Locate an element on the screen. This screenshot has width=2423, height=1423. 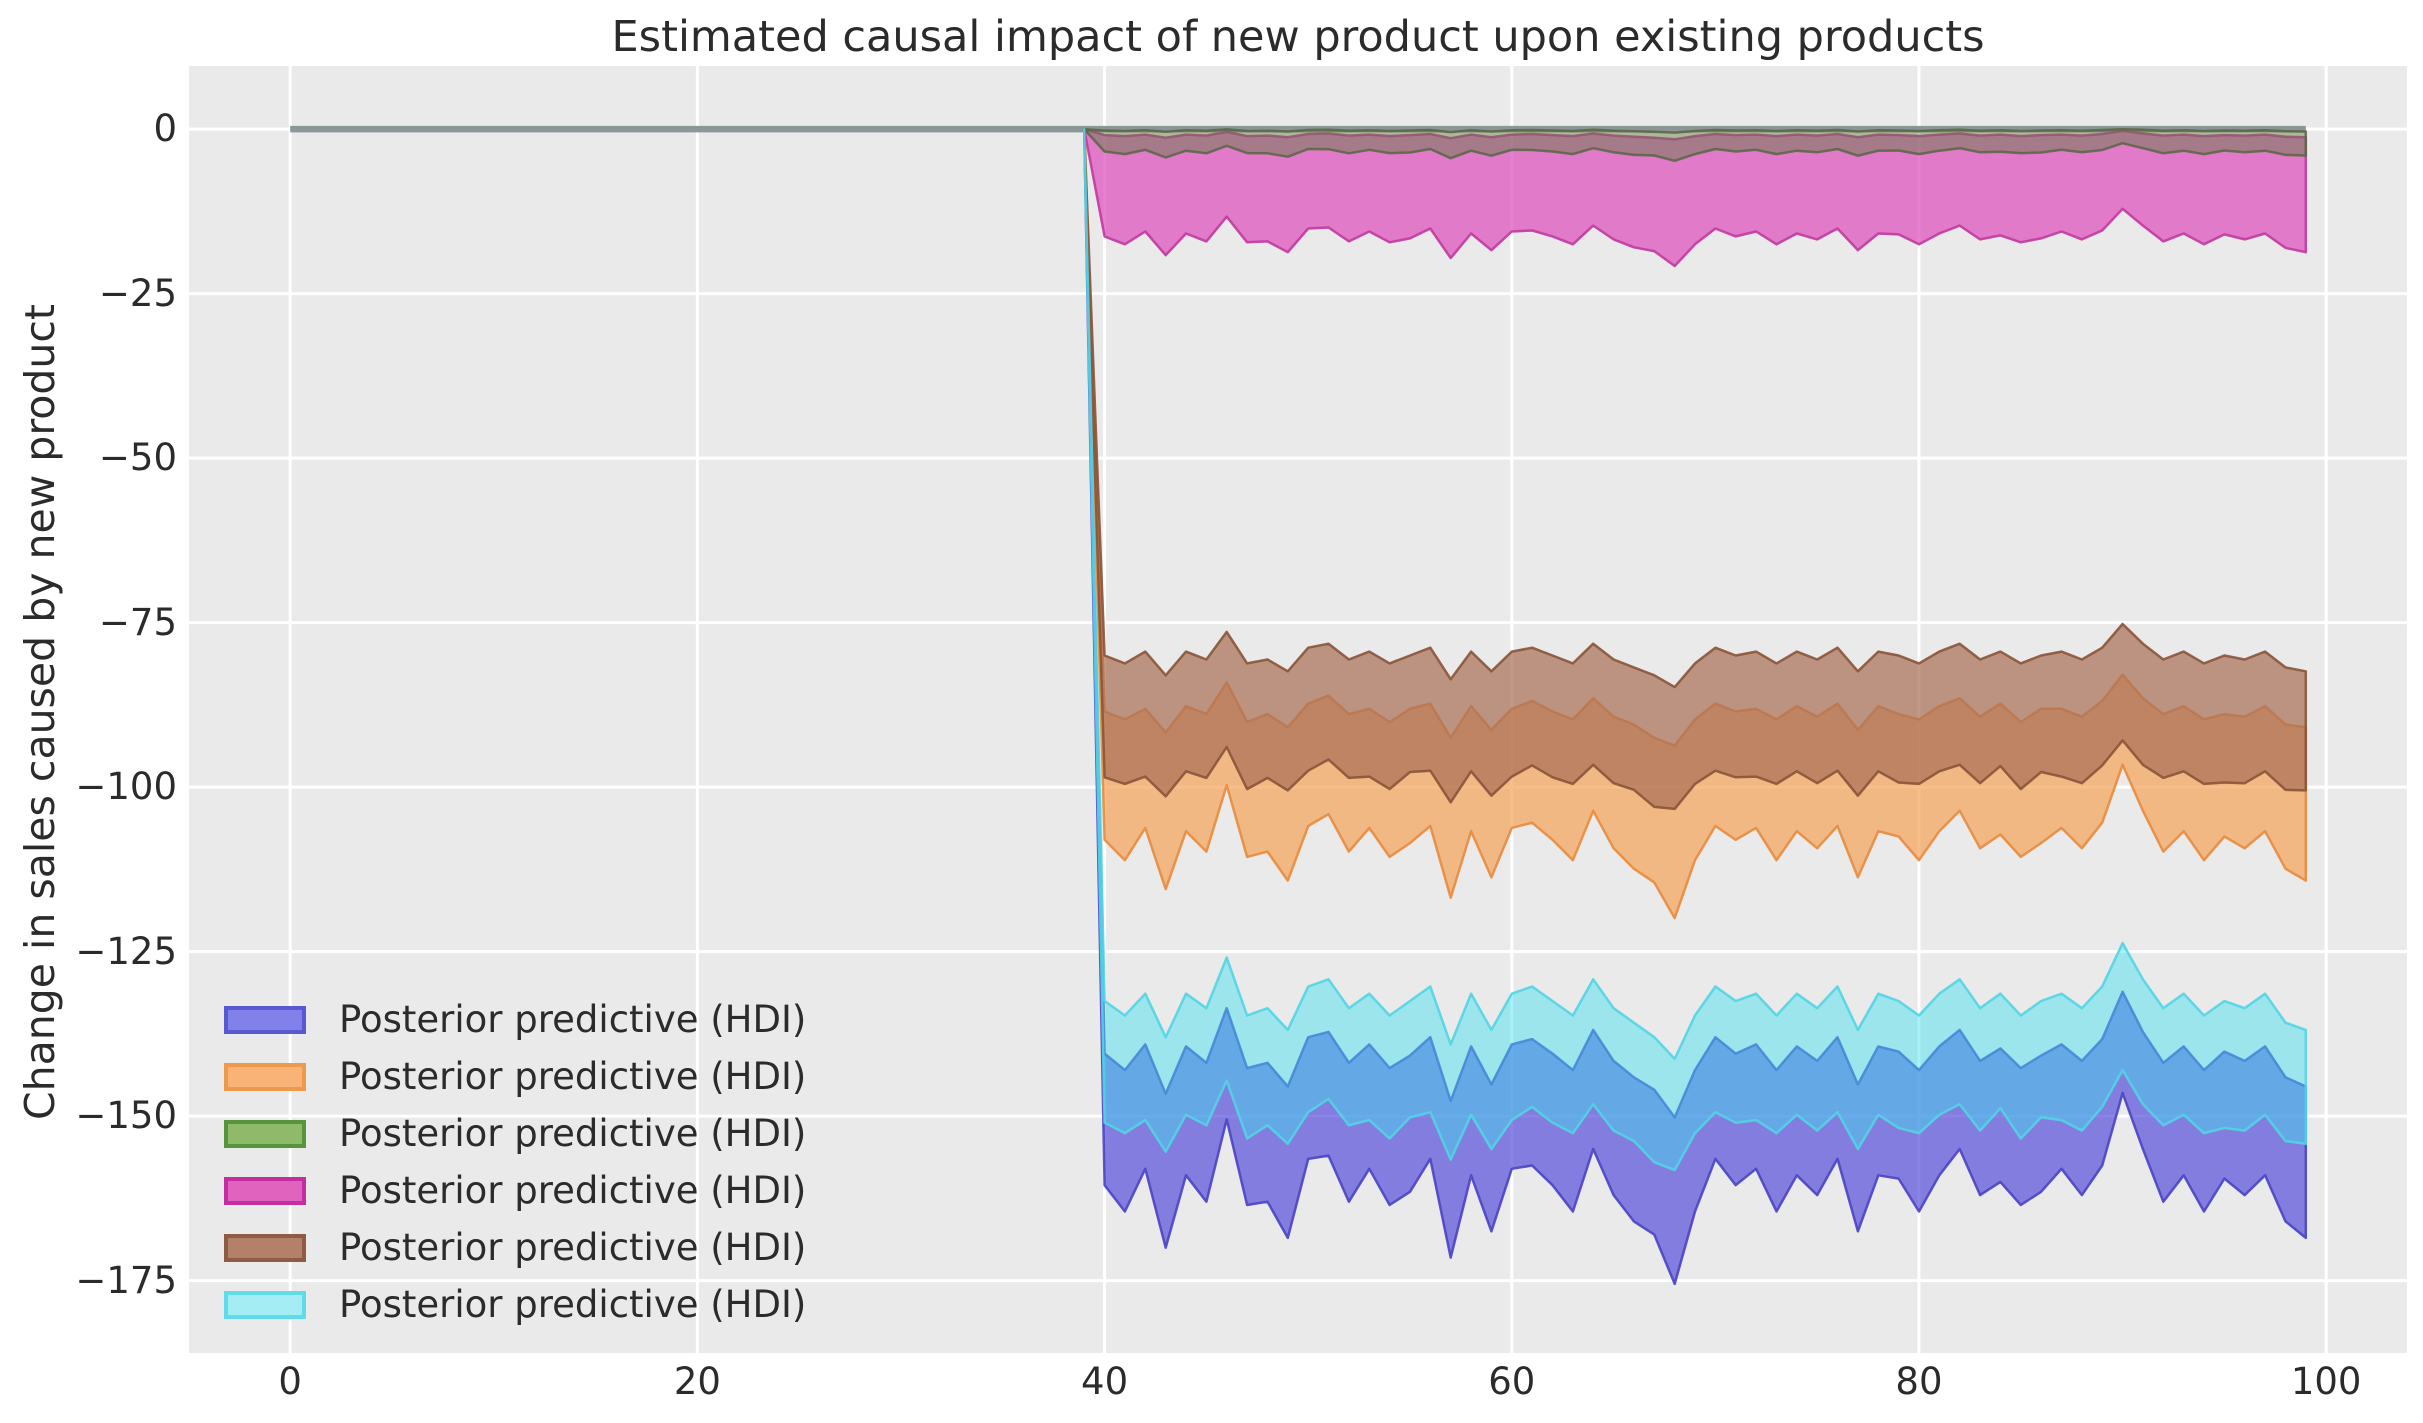
x-tick-label: 40 is located at coordinates (1105, 1381).